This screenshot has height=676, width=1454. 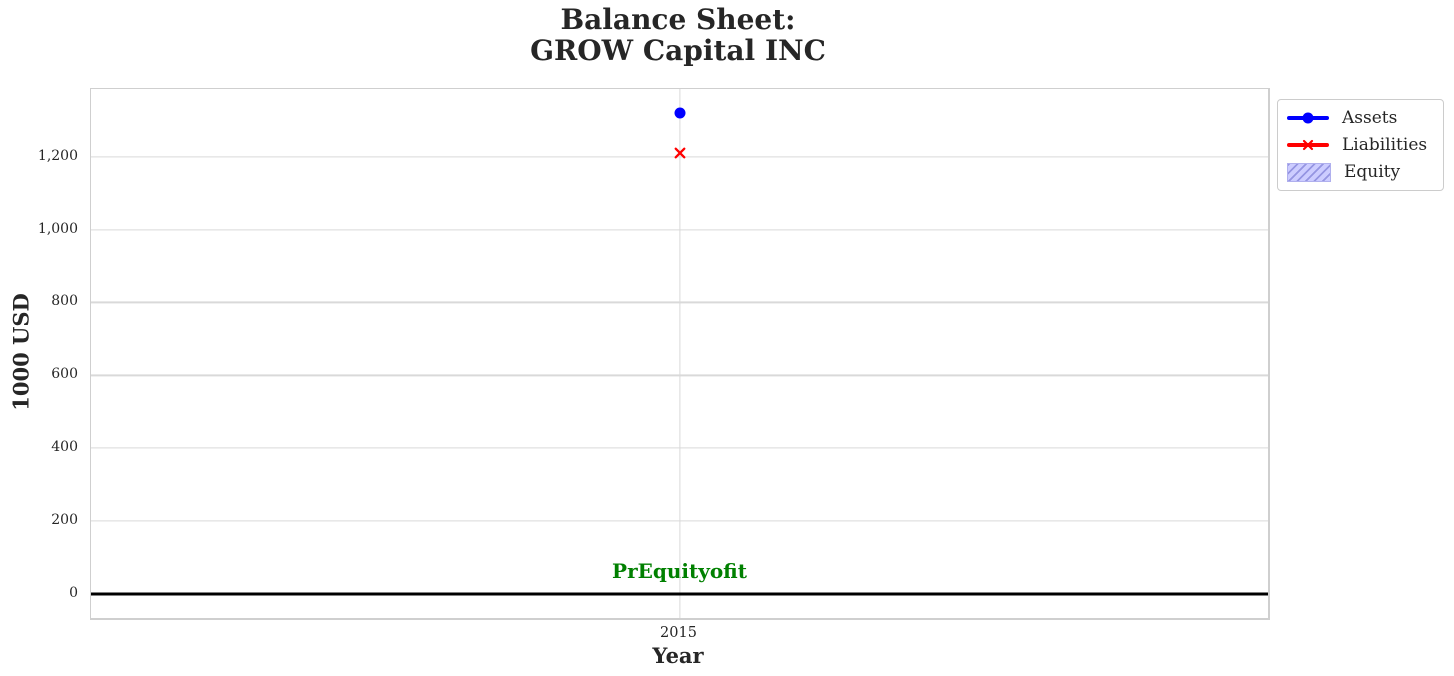 I want to click on x-tick-label: 2015, so click(x=678, y=633).